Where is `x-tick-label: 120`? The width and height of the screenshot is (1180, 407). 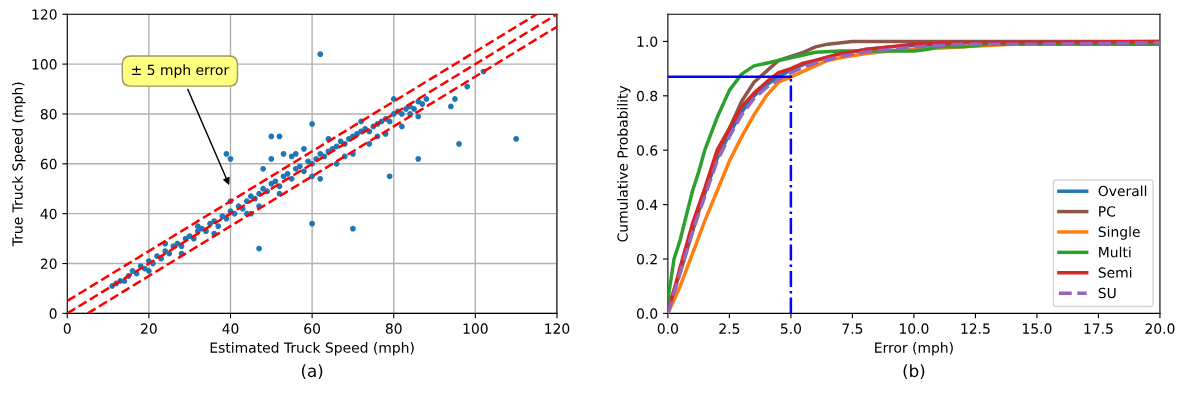
x-tick-label: 120 is located at coordinates (557, 328).